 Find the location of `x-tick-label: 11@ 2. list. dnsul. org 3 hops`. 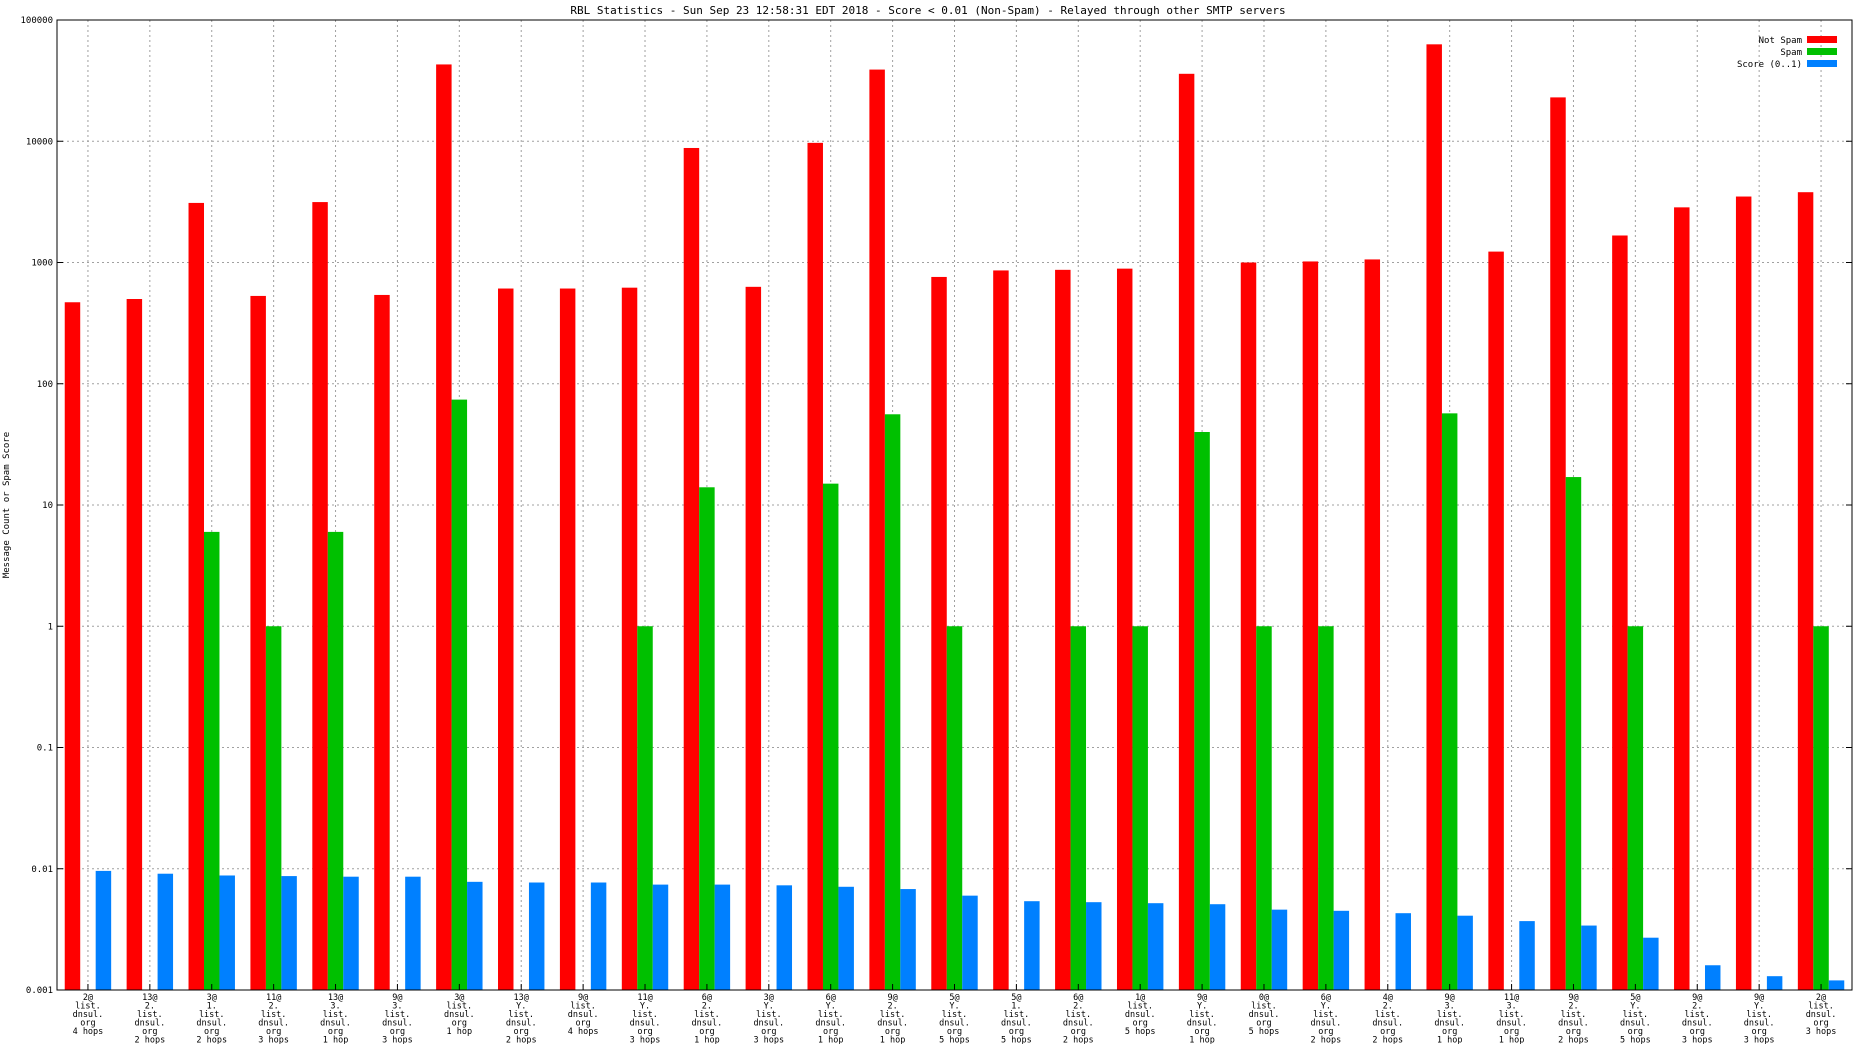

x-tick-label: 11@ 2. list. dnsul. org 3 hops is located at coordinates (273, 1018).